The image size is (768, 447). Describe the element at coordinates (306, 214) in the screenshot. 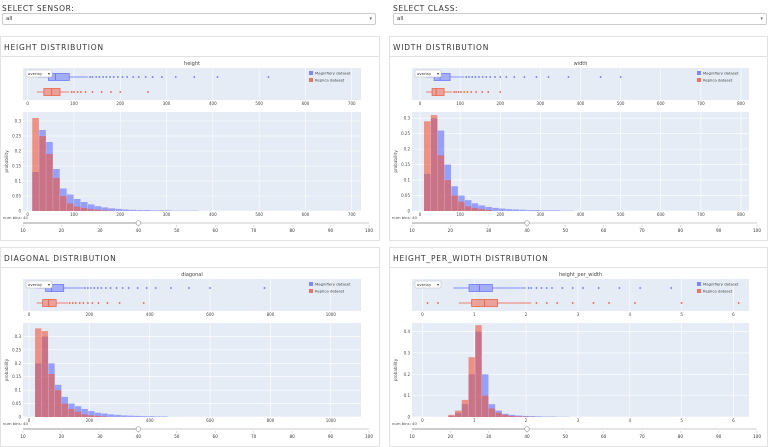

I see `x-axis-tick-label: 600` at that location.